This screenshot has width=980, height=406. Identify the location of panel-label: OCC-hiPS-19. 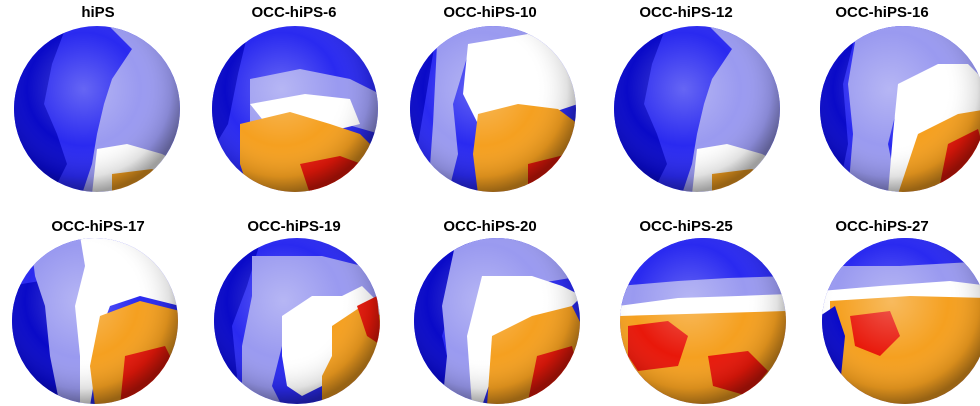
(294, 226).